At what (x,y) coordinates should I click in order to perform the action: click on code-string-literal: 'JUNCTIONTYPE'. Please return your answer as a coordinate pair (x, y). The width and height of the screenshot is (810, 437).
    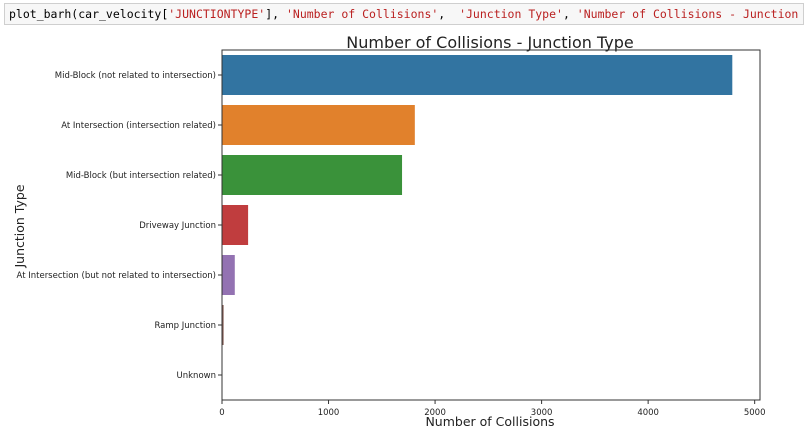
    Looking at the image, I should click on (217, 14).